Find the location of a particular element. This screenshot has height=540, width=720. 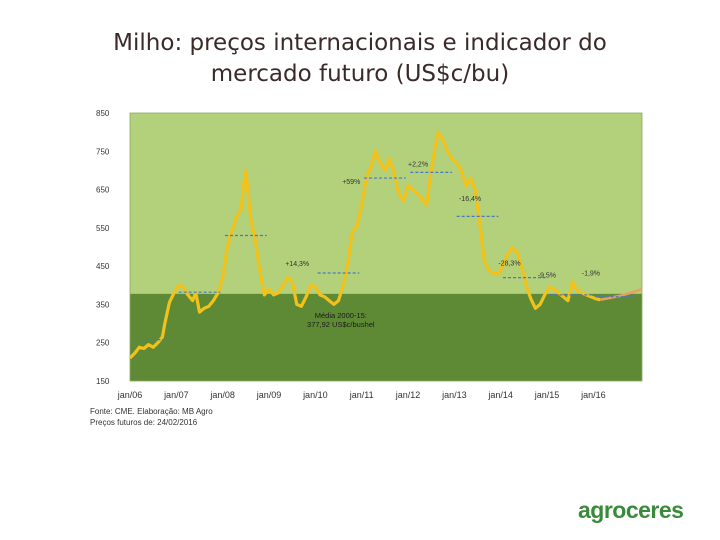

x-tick-label: jan/13 is located at coordinates (454, 395).